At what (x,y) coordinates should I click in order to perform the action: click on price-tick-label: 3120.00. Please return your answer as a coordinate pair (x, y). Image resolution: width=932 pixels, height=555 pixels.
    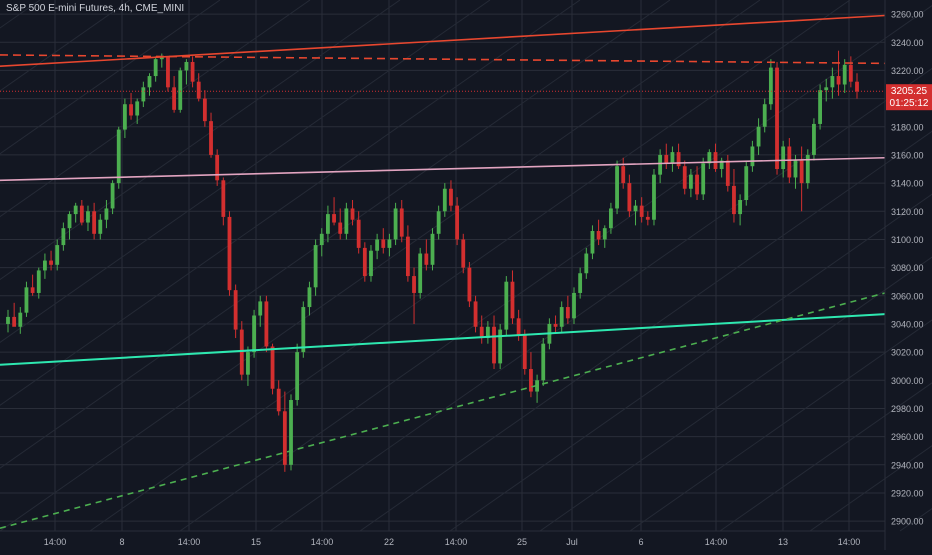
    Looking at the image, I should click on (907, 212).